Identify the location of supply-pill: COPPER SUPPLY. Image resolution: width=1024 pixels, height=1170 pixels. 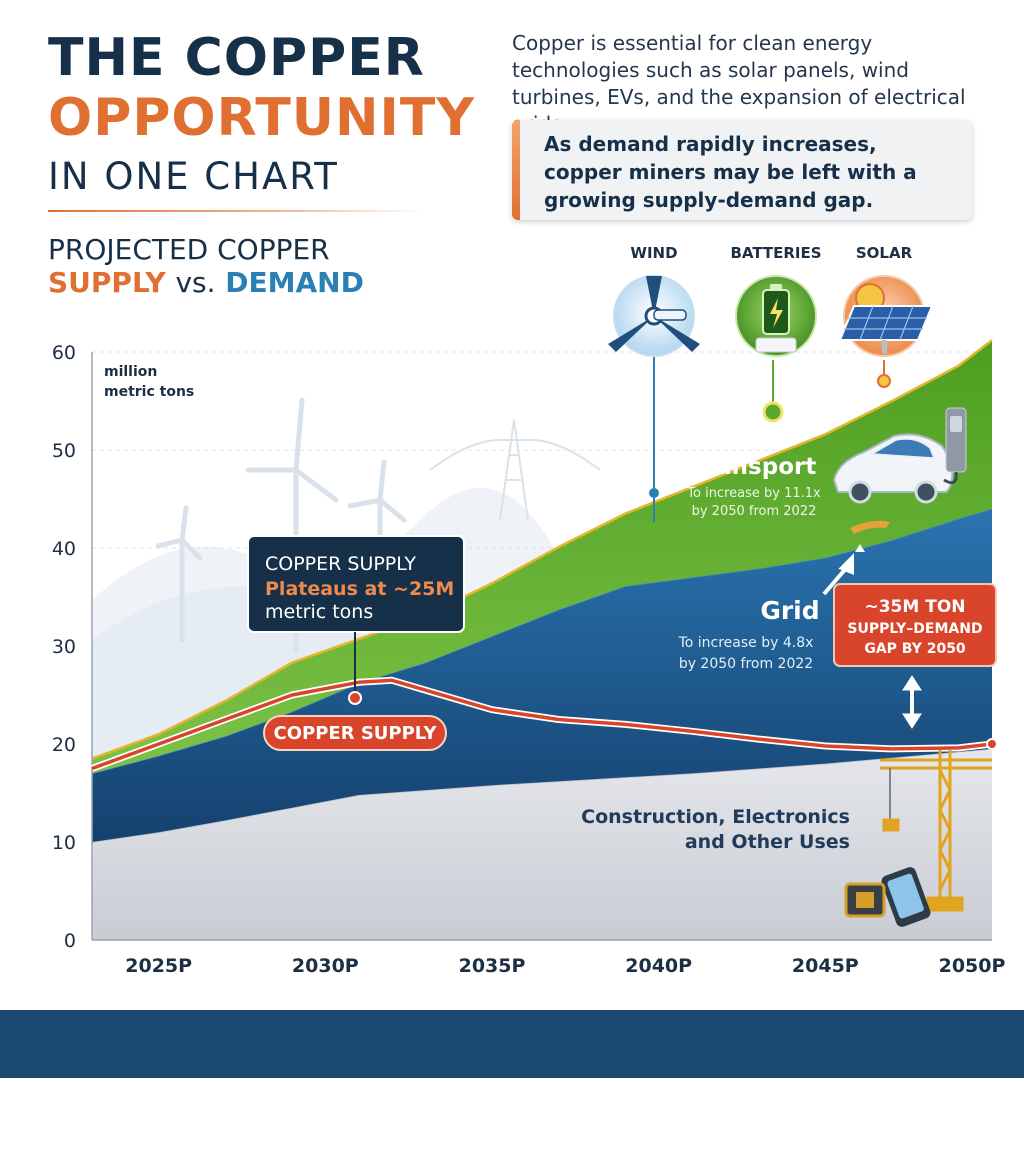
(355, 733).